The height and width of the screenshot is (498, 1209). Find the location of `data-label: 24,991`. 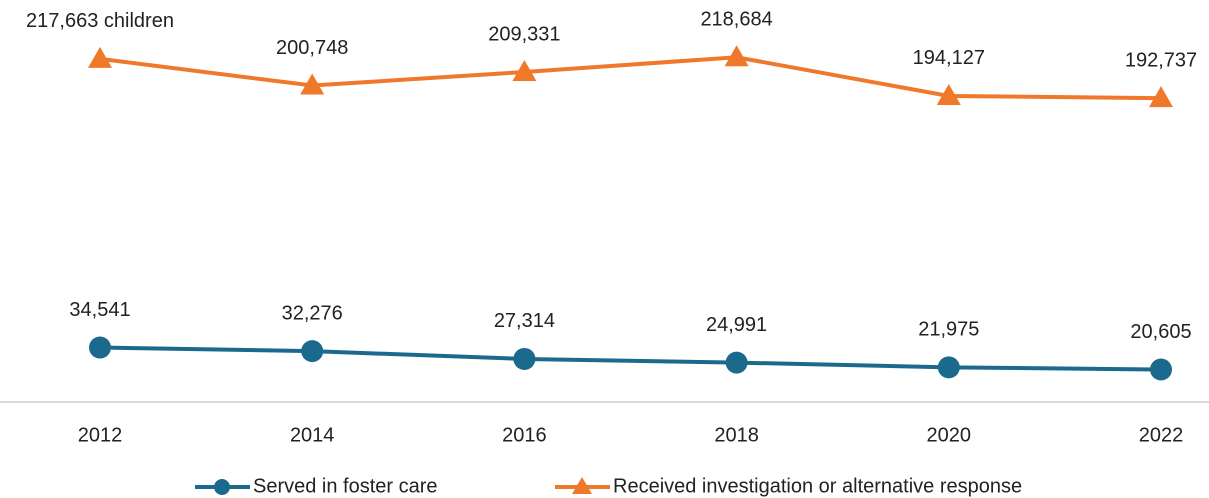

data-label: 24,991 is located at coordinates (736, 325).